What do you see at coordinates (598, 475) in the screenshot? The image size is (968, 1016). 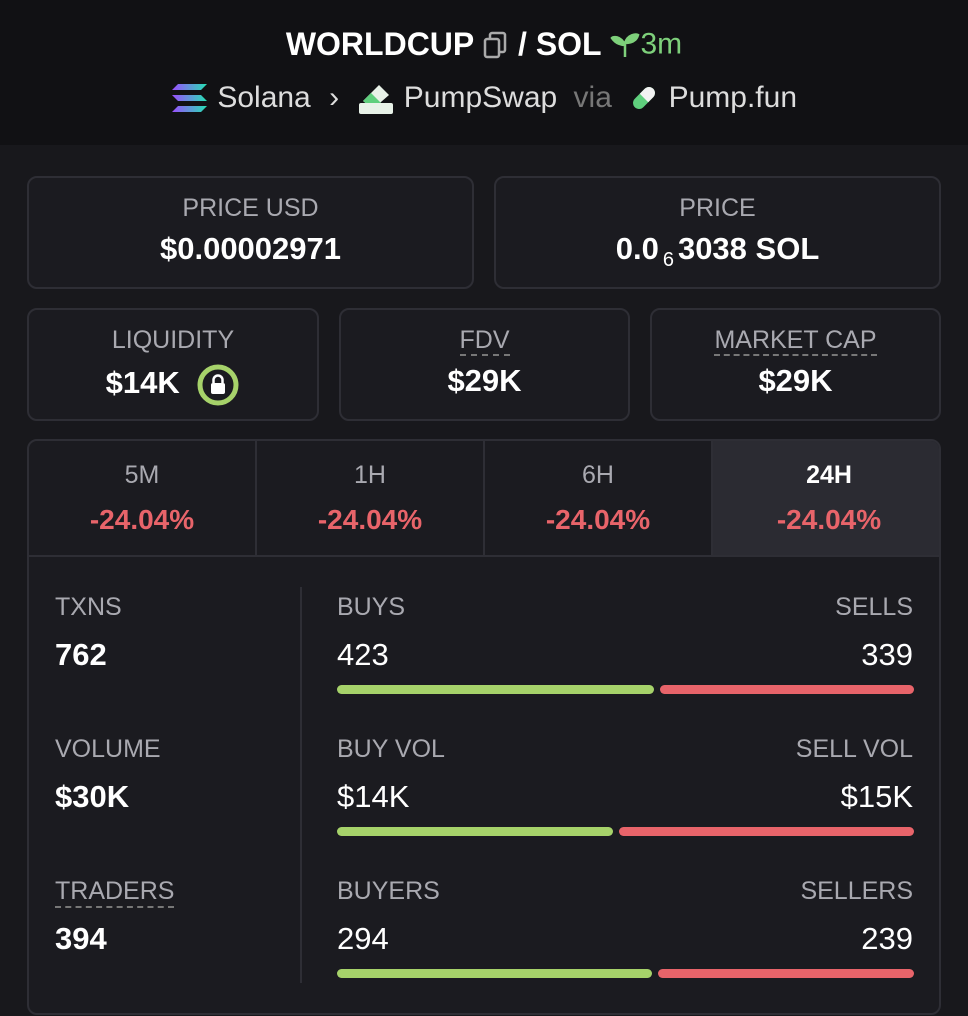 I see `tab-label: 6H` at bounding box center [598, 475].